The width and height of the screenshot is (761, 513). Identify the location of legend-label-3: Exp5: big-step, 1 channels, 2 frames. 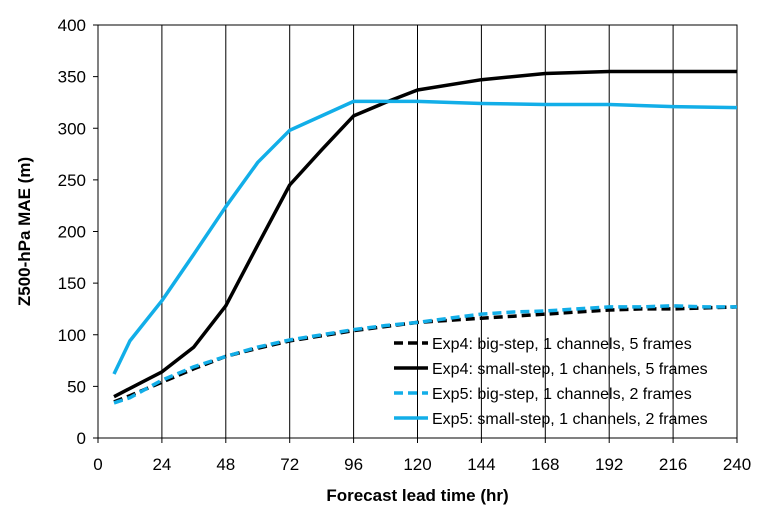
(562, 394).